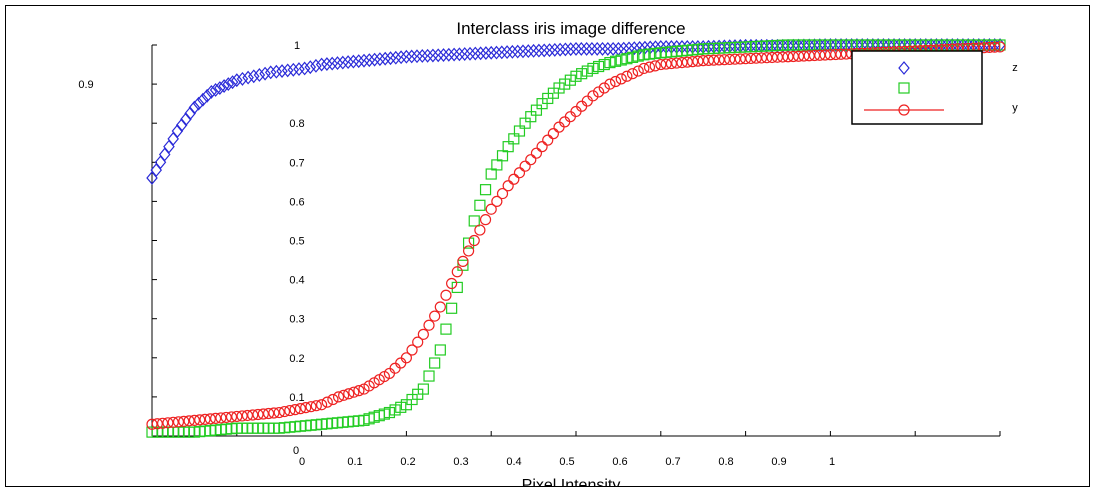  I want to click on x-tick-label: 0.3, so click(460, 462).